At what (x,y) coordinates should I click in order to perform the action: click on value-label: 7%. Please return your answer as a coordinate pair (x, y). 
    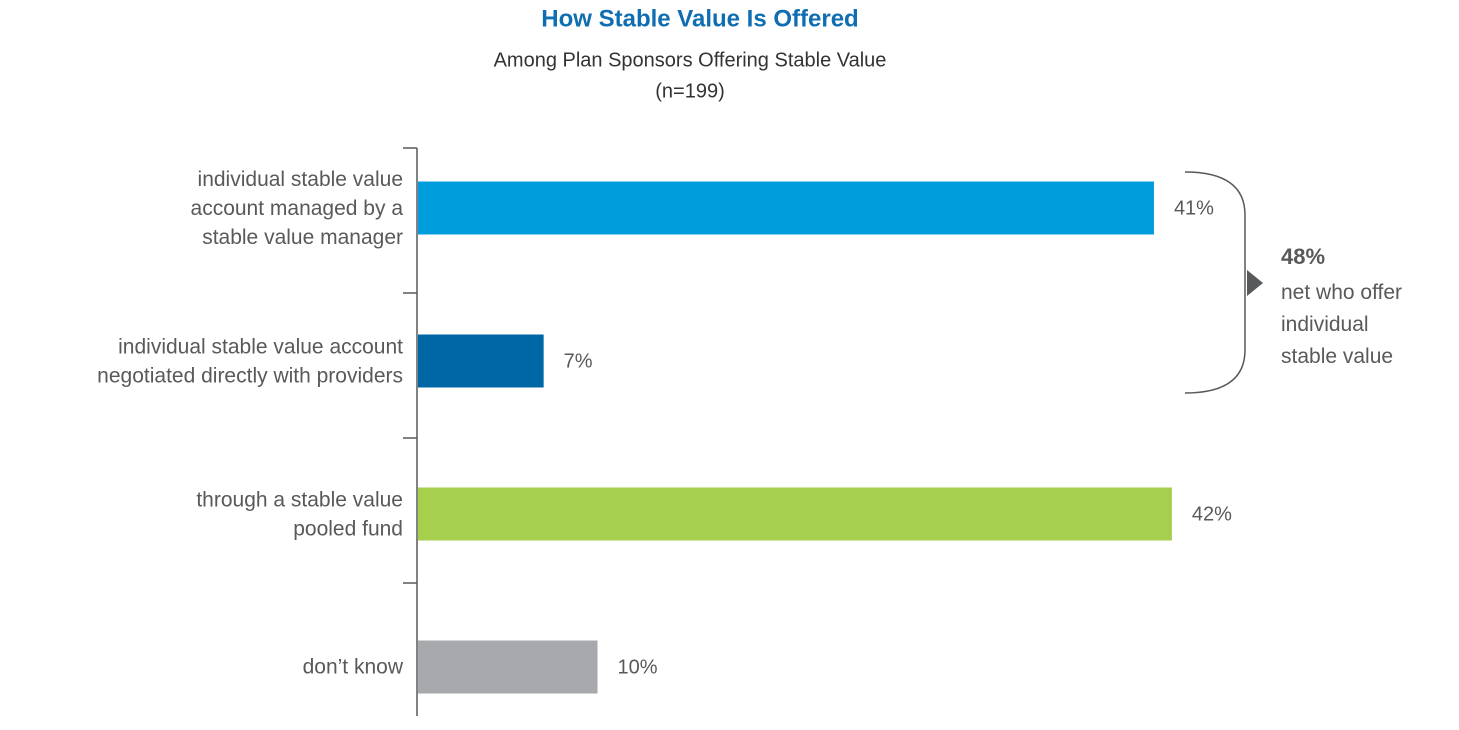
    Looking at the image, I should click on (578, 361).